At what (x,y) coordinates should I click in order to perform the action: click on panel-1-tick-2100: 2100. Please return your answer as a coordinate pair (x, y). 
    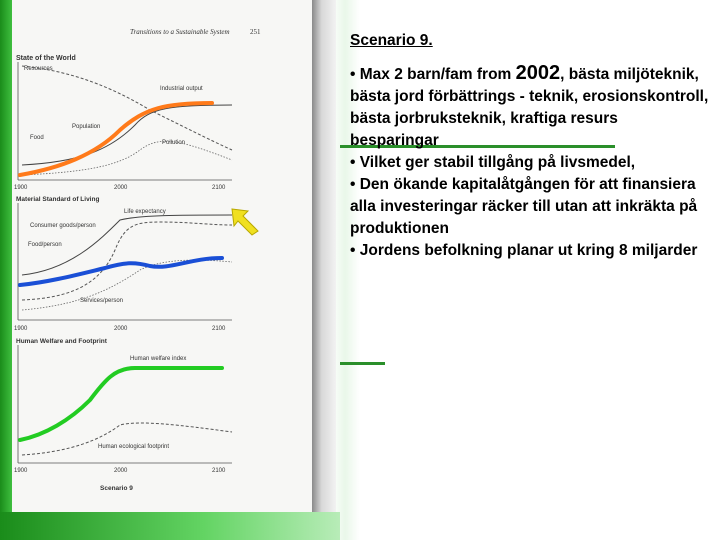
    Looking at the image, I should click on (219, 188).